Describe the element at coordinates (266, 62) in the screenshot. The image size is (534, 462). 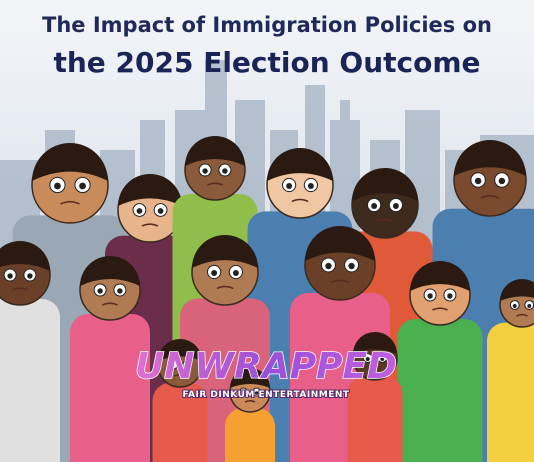
I see `title-line-2: the 2025 Election Outcome` at that location.